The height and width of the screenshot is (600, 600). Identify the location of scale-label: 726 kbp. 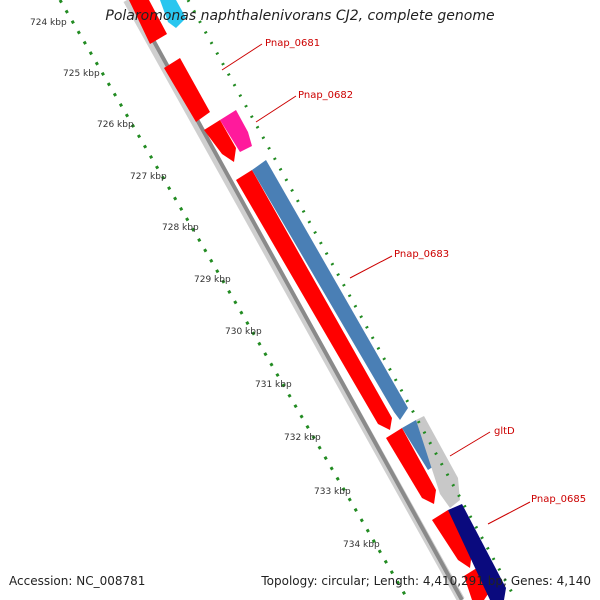
(115, 125).